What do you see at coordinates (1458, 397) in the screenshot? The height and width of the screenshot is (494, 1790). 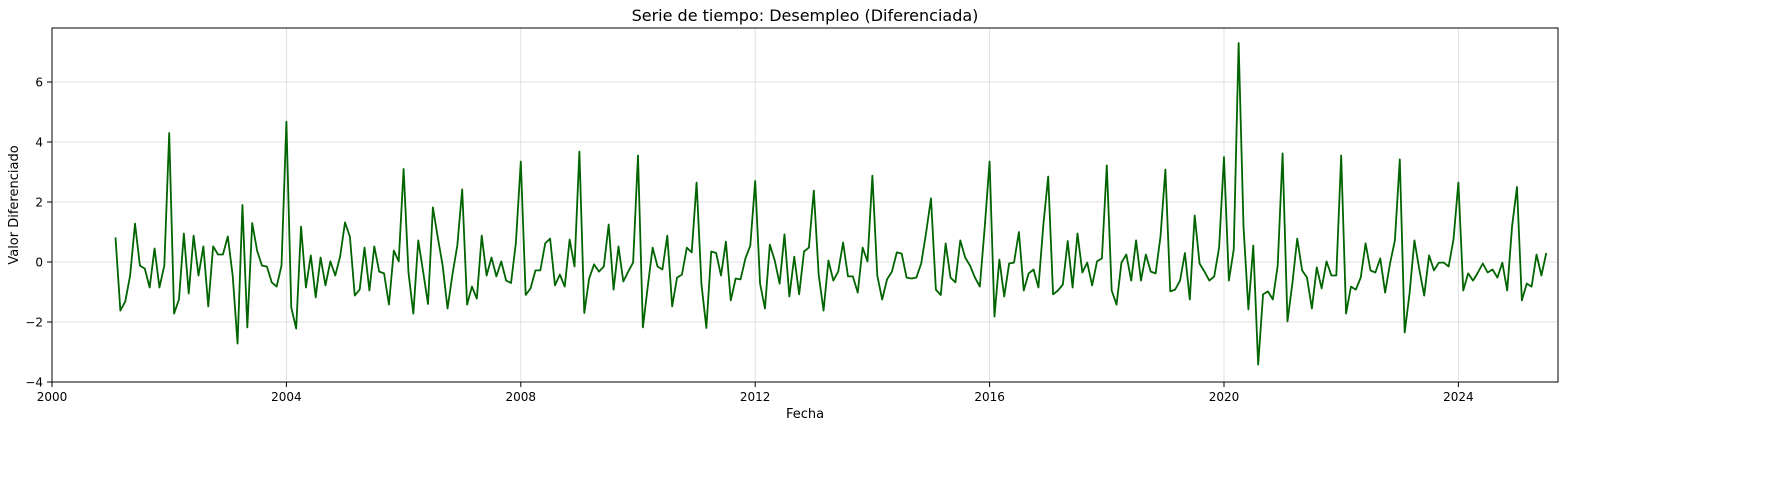 I see `x-tick-label: 2024` at bounding box center [1458, 397].